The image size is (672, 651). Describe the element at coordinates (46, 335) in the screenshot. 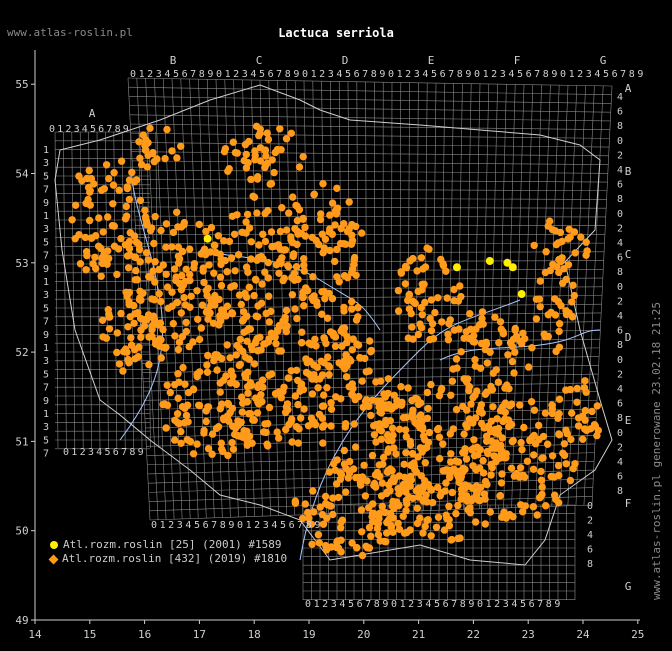

I see `grid-row-digit: 9` at that location.